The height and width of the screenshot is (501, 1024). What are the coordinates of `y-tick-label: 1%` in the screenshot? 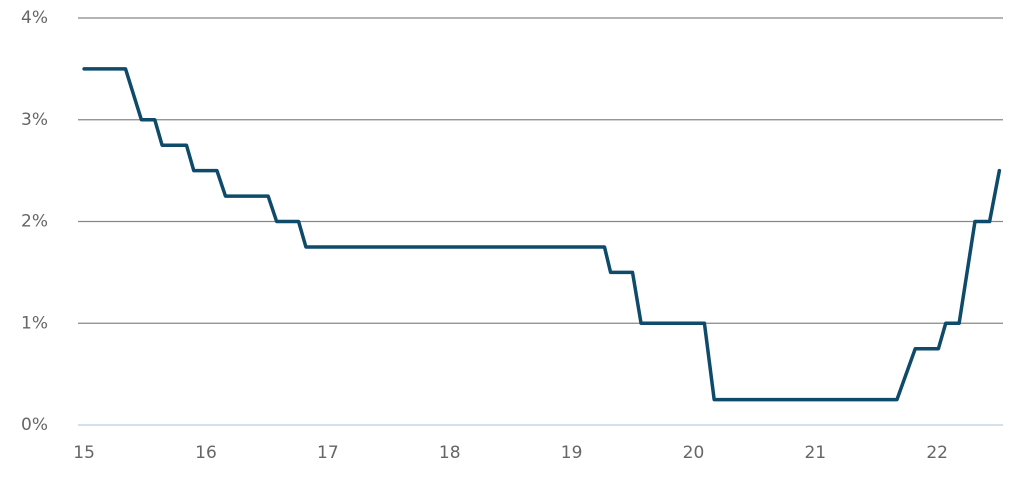 It's located at (34, 323).